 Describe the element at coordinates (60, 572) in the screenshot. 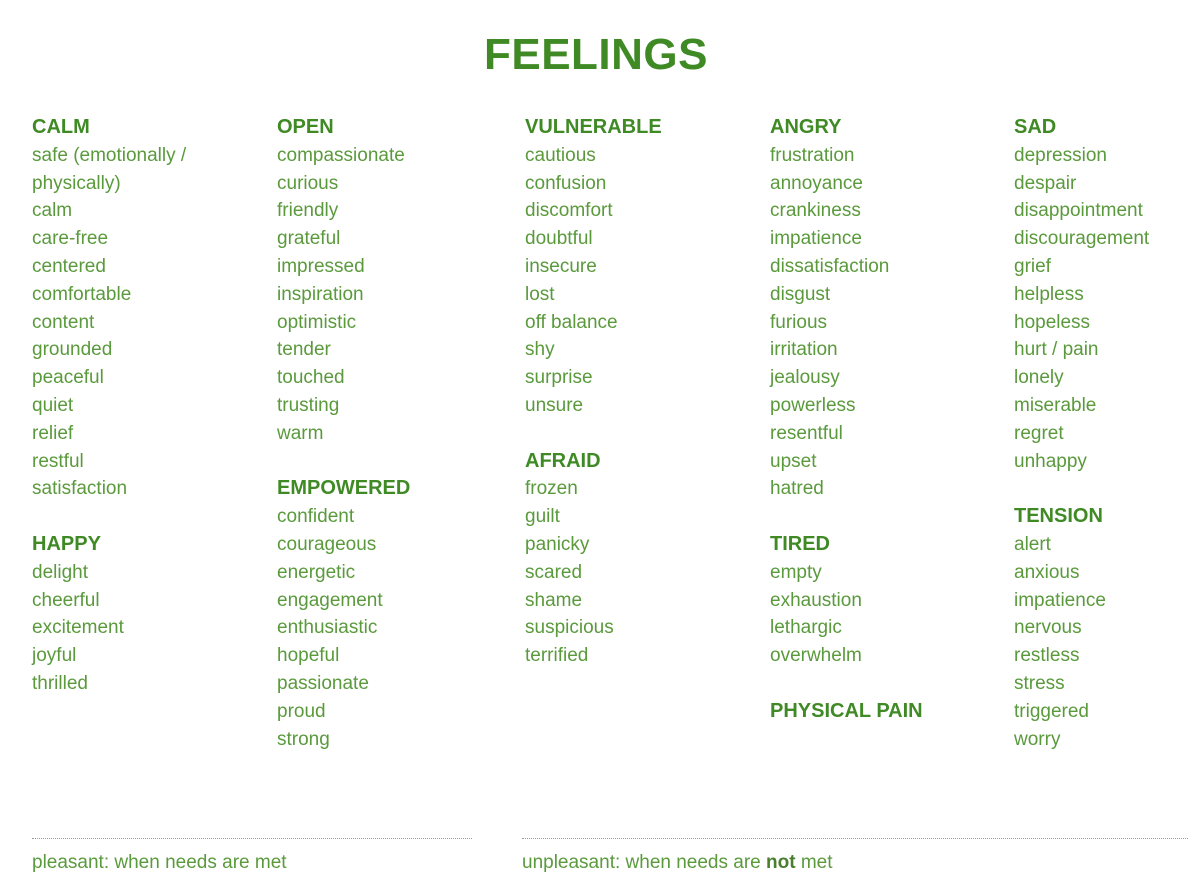

I see `feeling-item: delight` at that location.